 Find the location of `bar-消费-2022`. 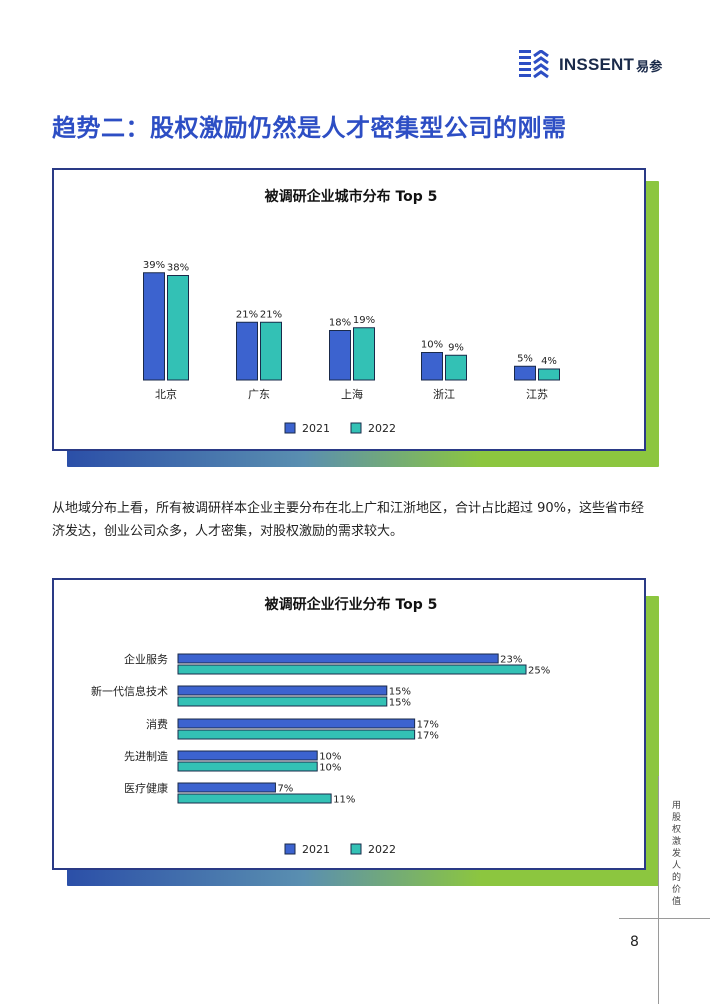

bar-消费-2022 is located at coordinates (296, 734).